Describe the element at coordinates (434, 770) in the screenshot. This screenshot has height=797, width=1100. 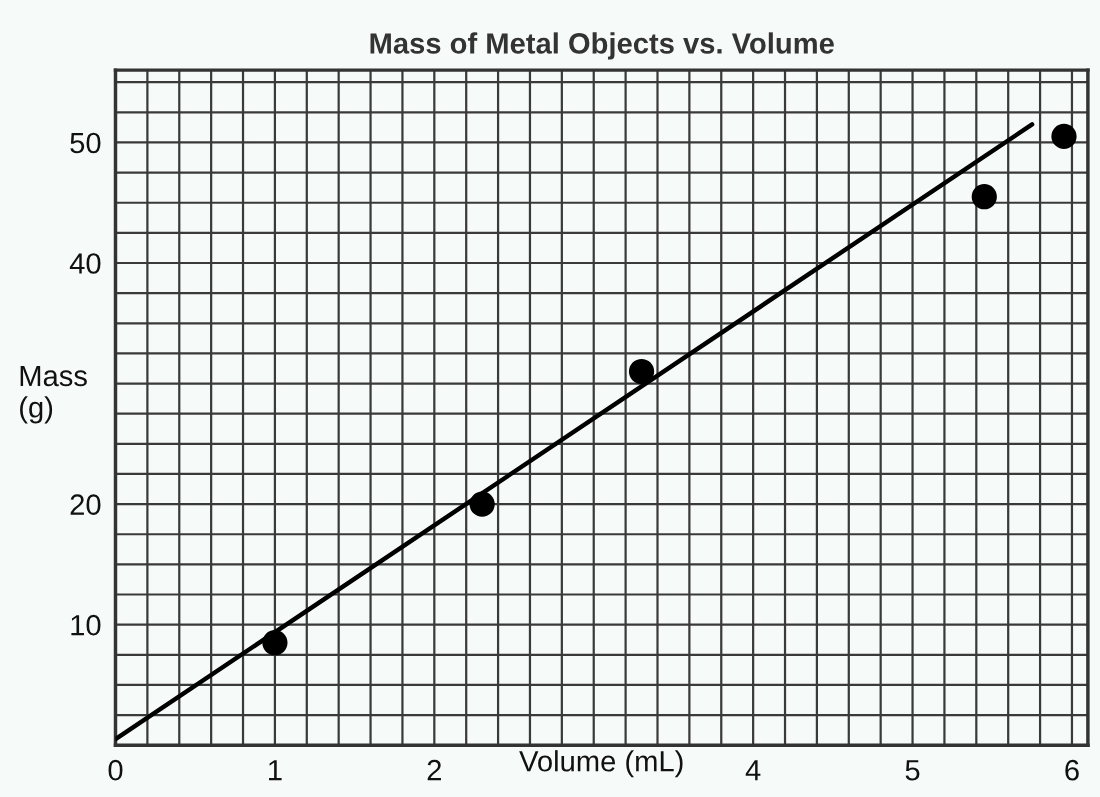
I see `x-tick-label: 2` at that location.